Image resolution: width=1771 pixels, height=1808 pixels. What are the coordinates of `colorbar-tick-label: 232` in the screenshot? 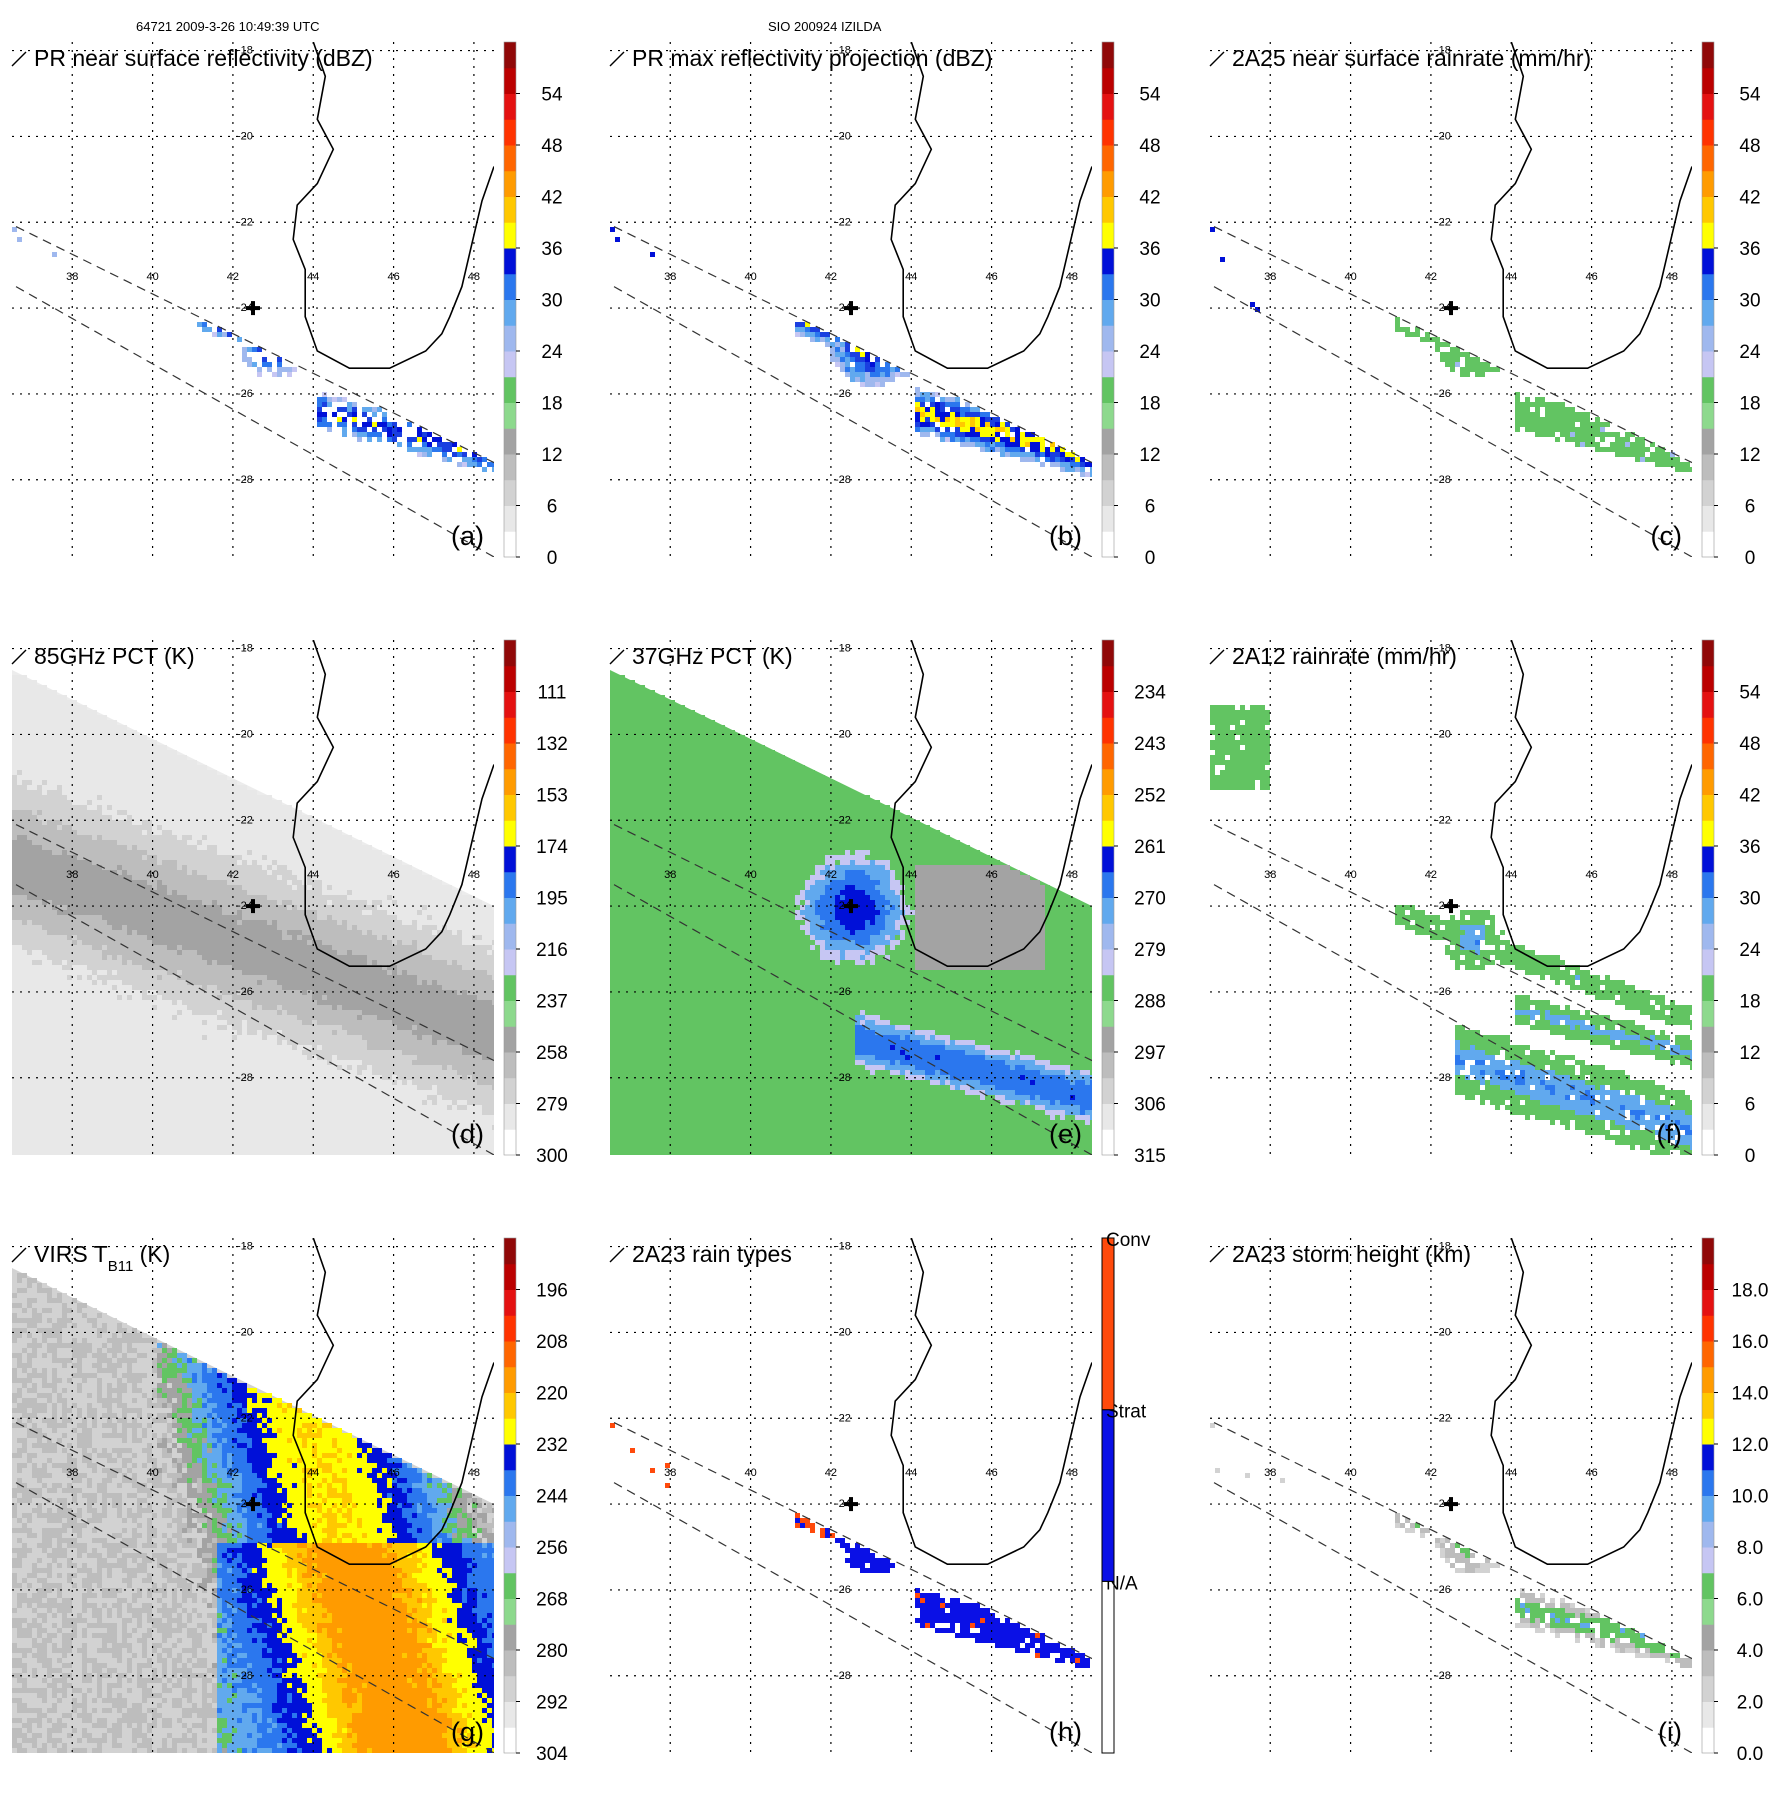 It's located at (552, 1445).